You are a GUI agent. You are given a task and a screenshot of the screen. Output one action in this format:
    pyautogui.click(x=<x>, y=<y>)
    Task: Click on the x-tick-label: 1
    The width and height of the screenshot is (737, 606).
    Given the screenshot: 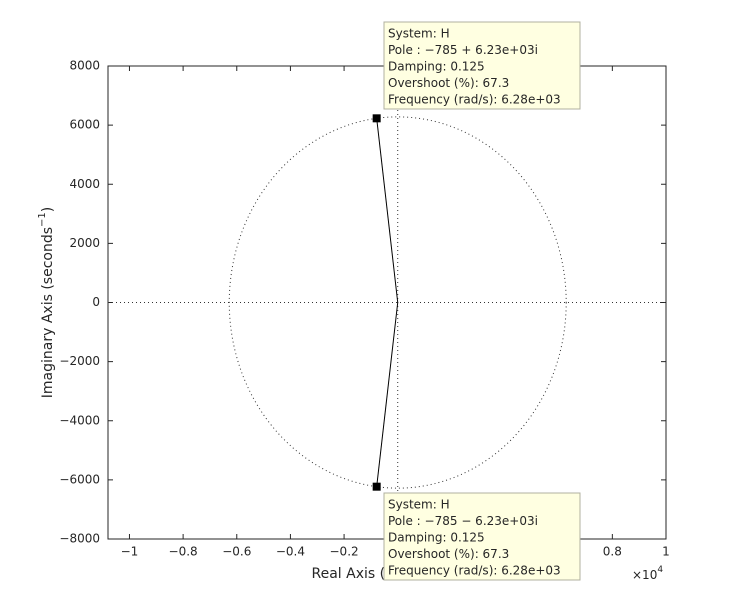 What is the action you would take?
    pyautogui.click(x=666, y=552)
    